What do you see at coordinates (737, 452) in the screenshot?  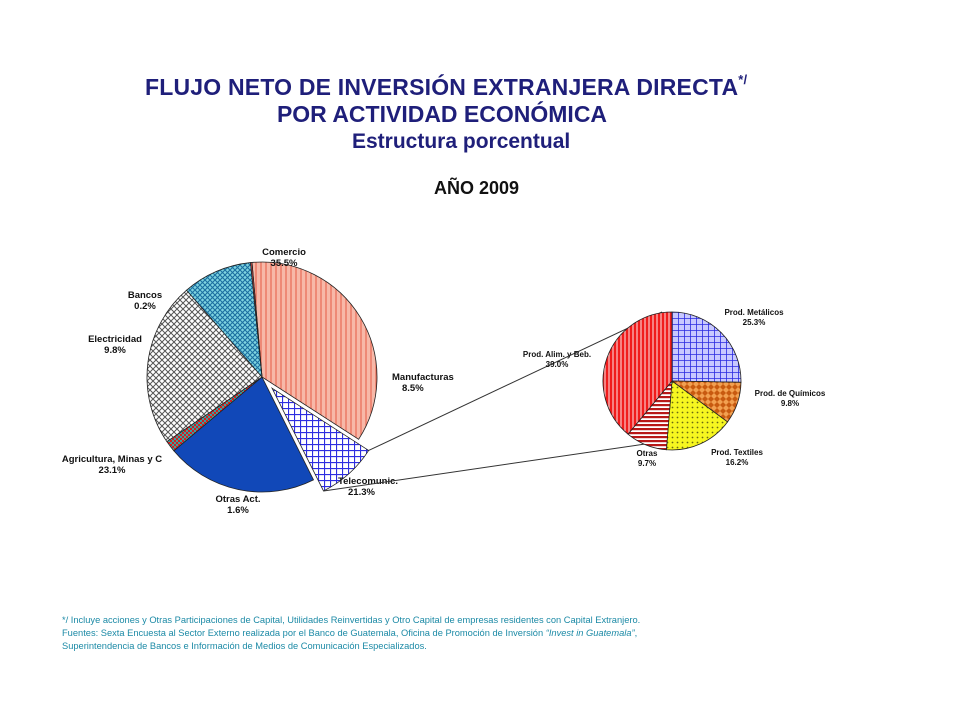 I see `sub-slice-label-prod-textiles: Prod. Textiles` at bounding box center [737, 452].